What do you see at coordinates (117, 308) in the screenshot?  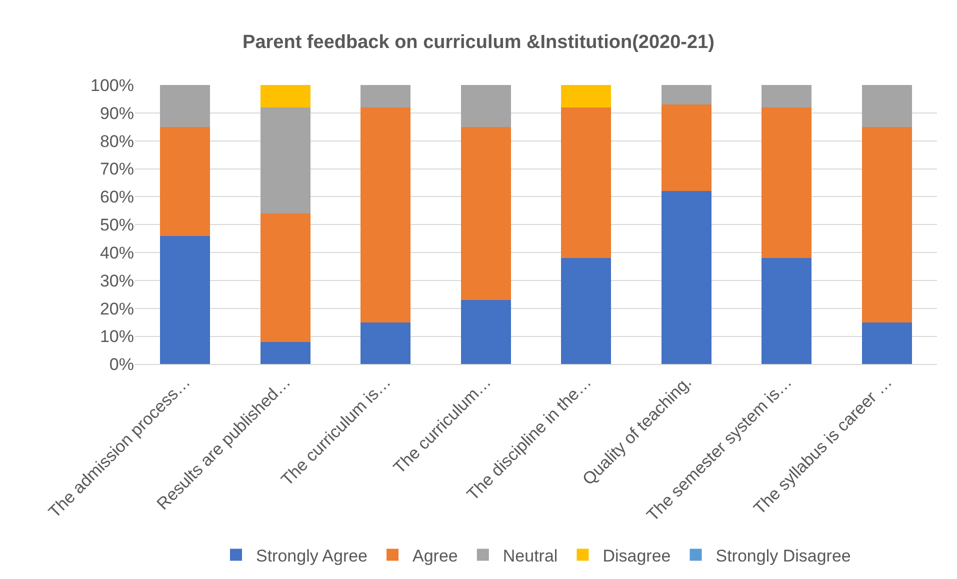 I see `y-tick-label: 20%` at bounding box center [117, 308].